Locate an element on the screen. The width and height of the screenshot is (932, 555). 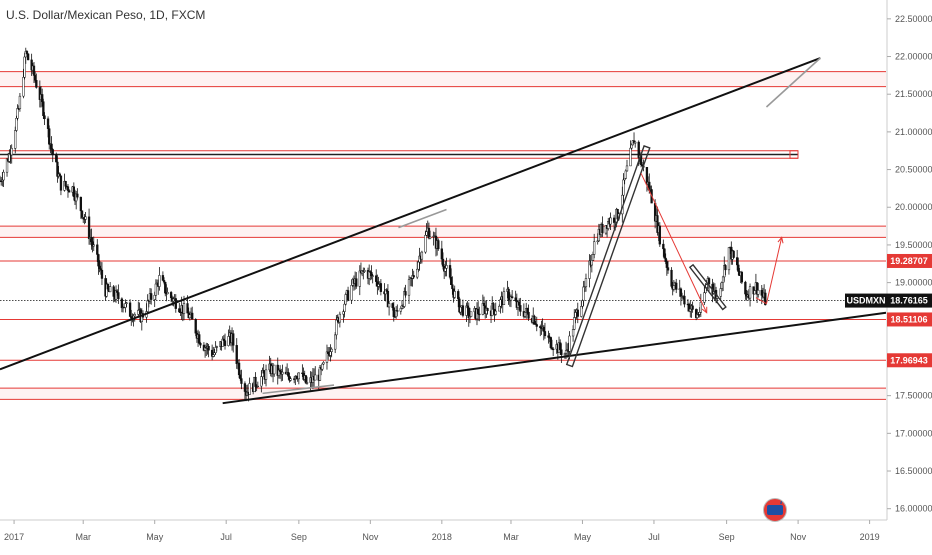
symbol-badge-bg is located at coordinates (866, 300).